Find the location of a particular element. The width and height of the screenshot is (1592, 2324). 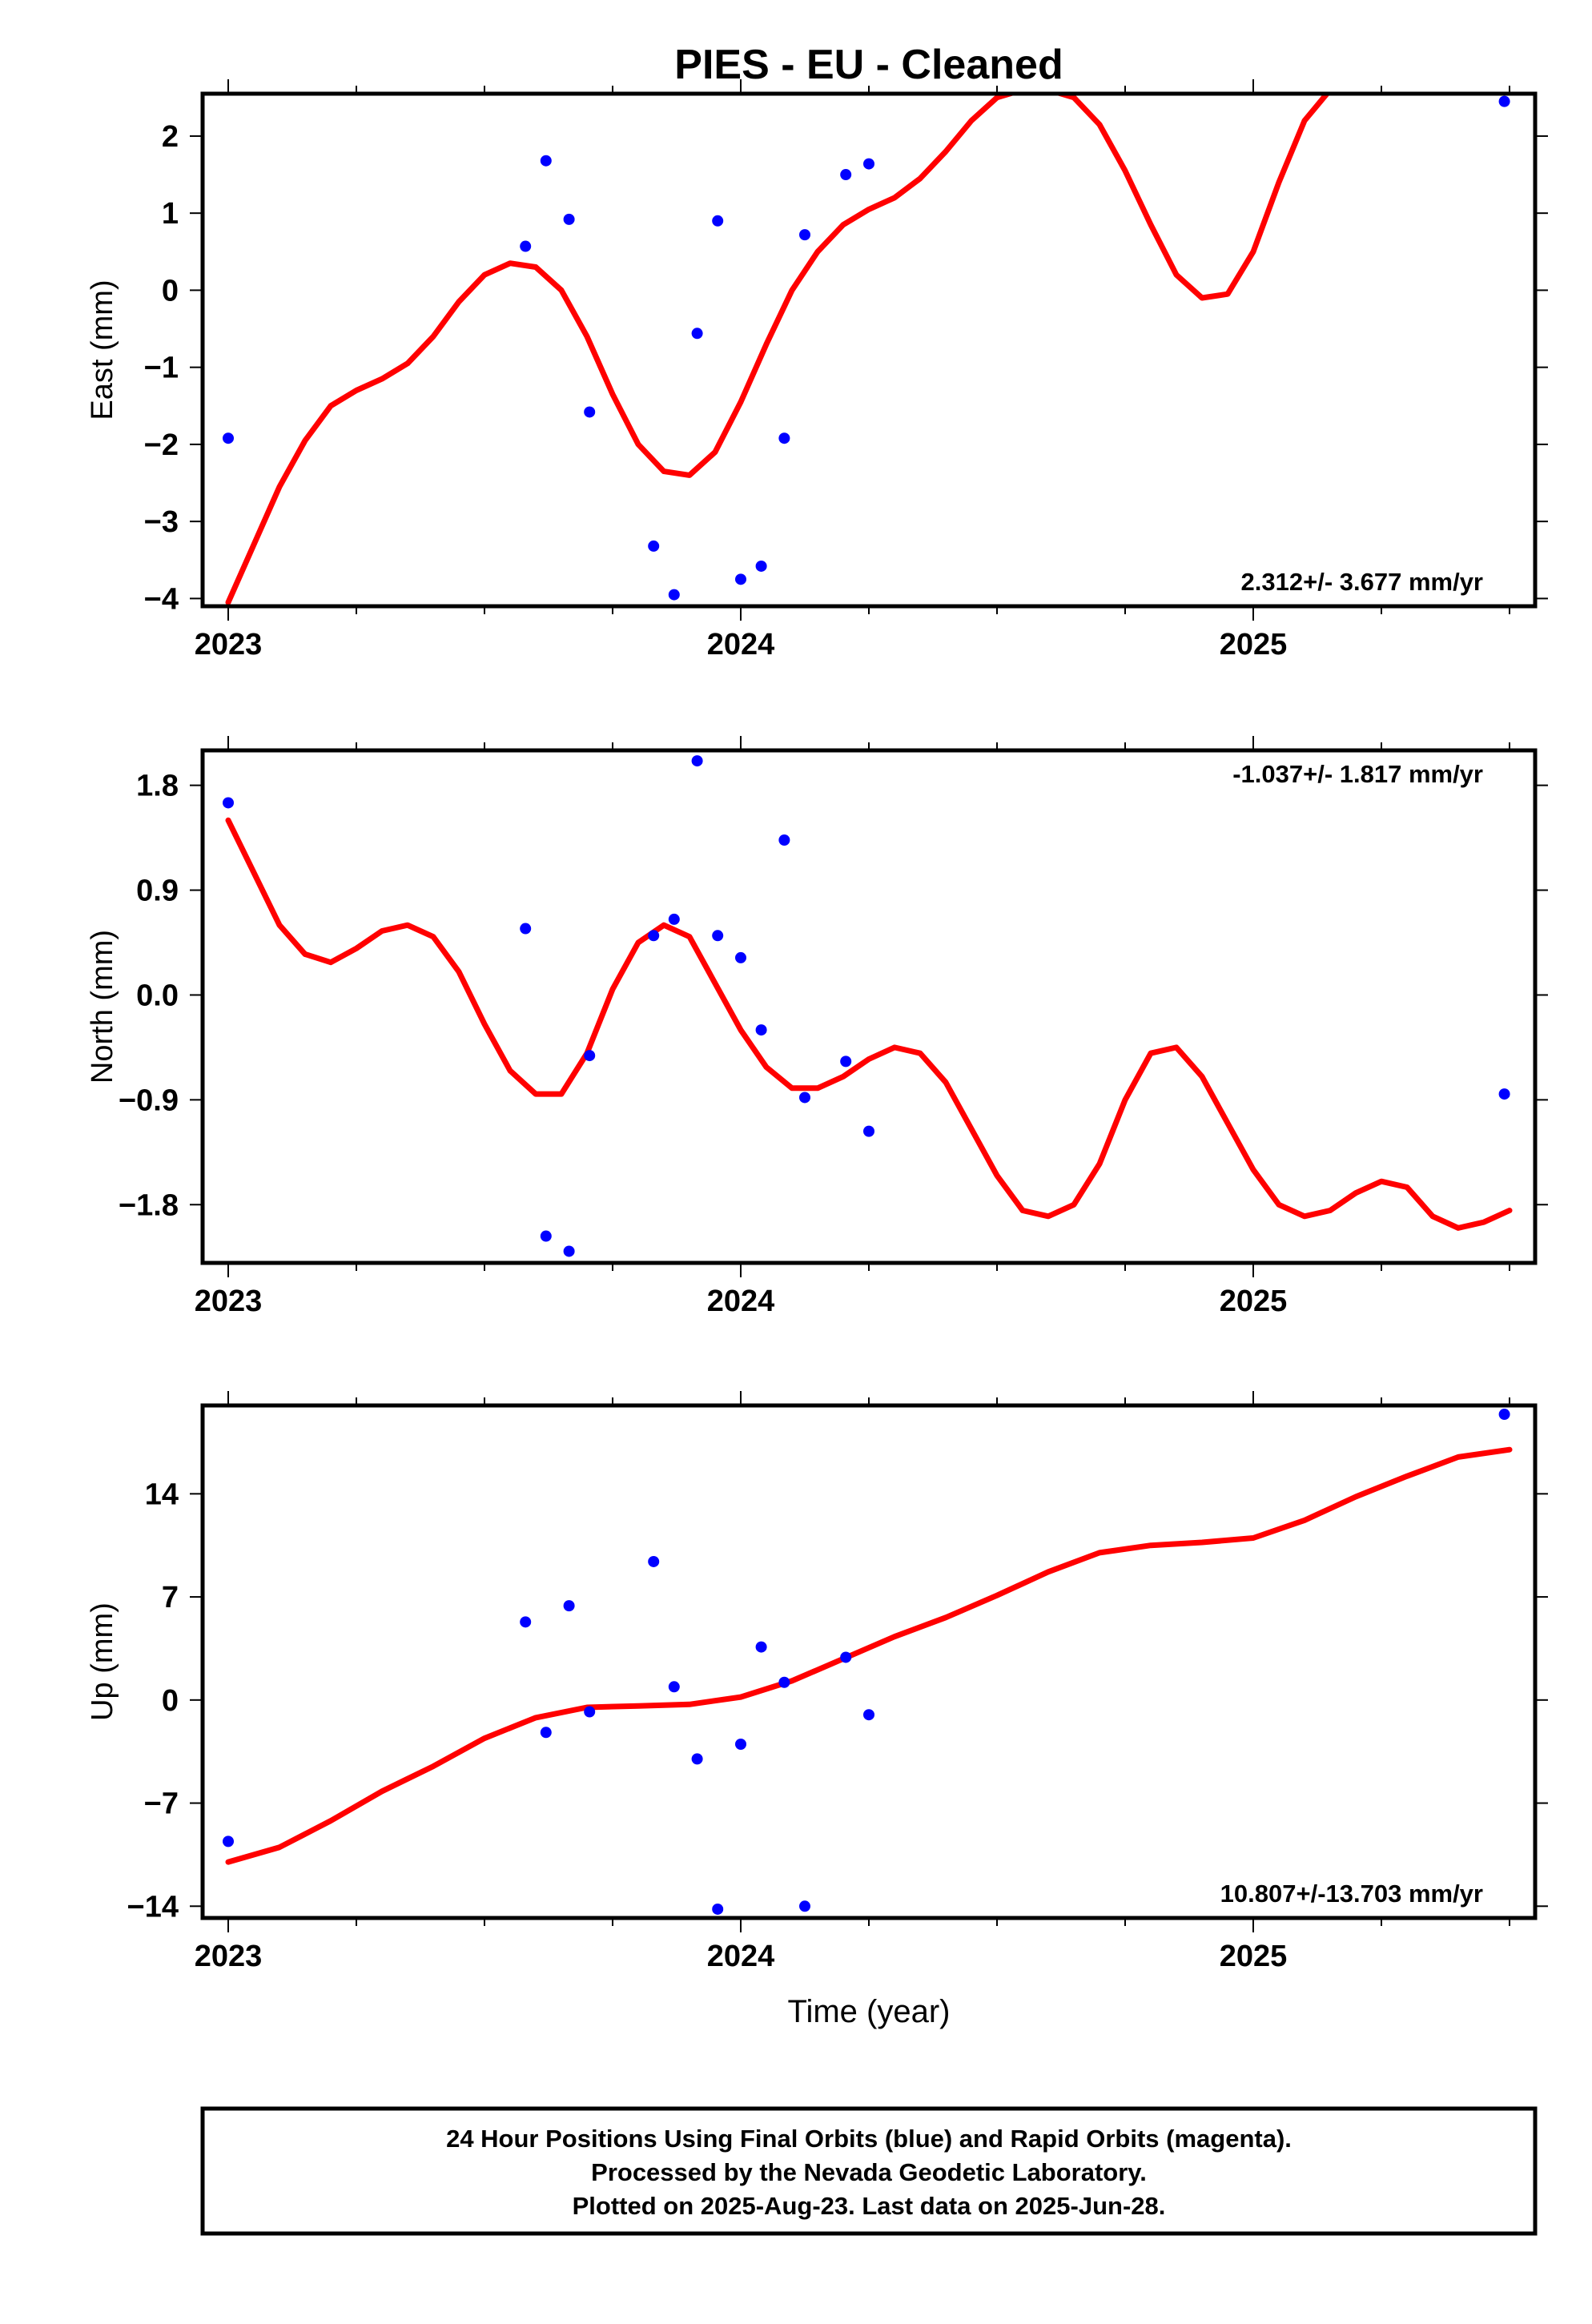

up-fit-line is located at coordinates (869, 1655).